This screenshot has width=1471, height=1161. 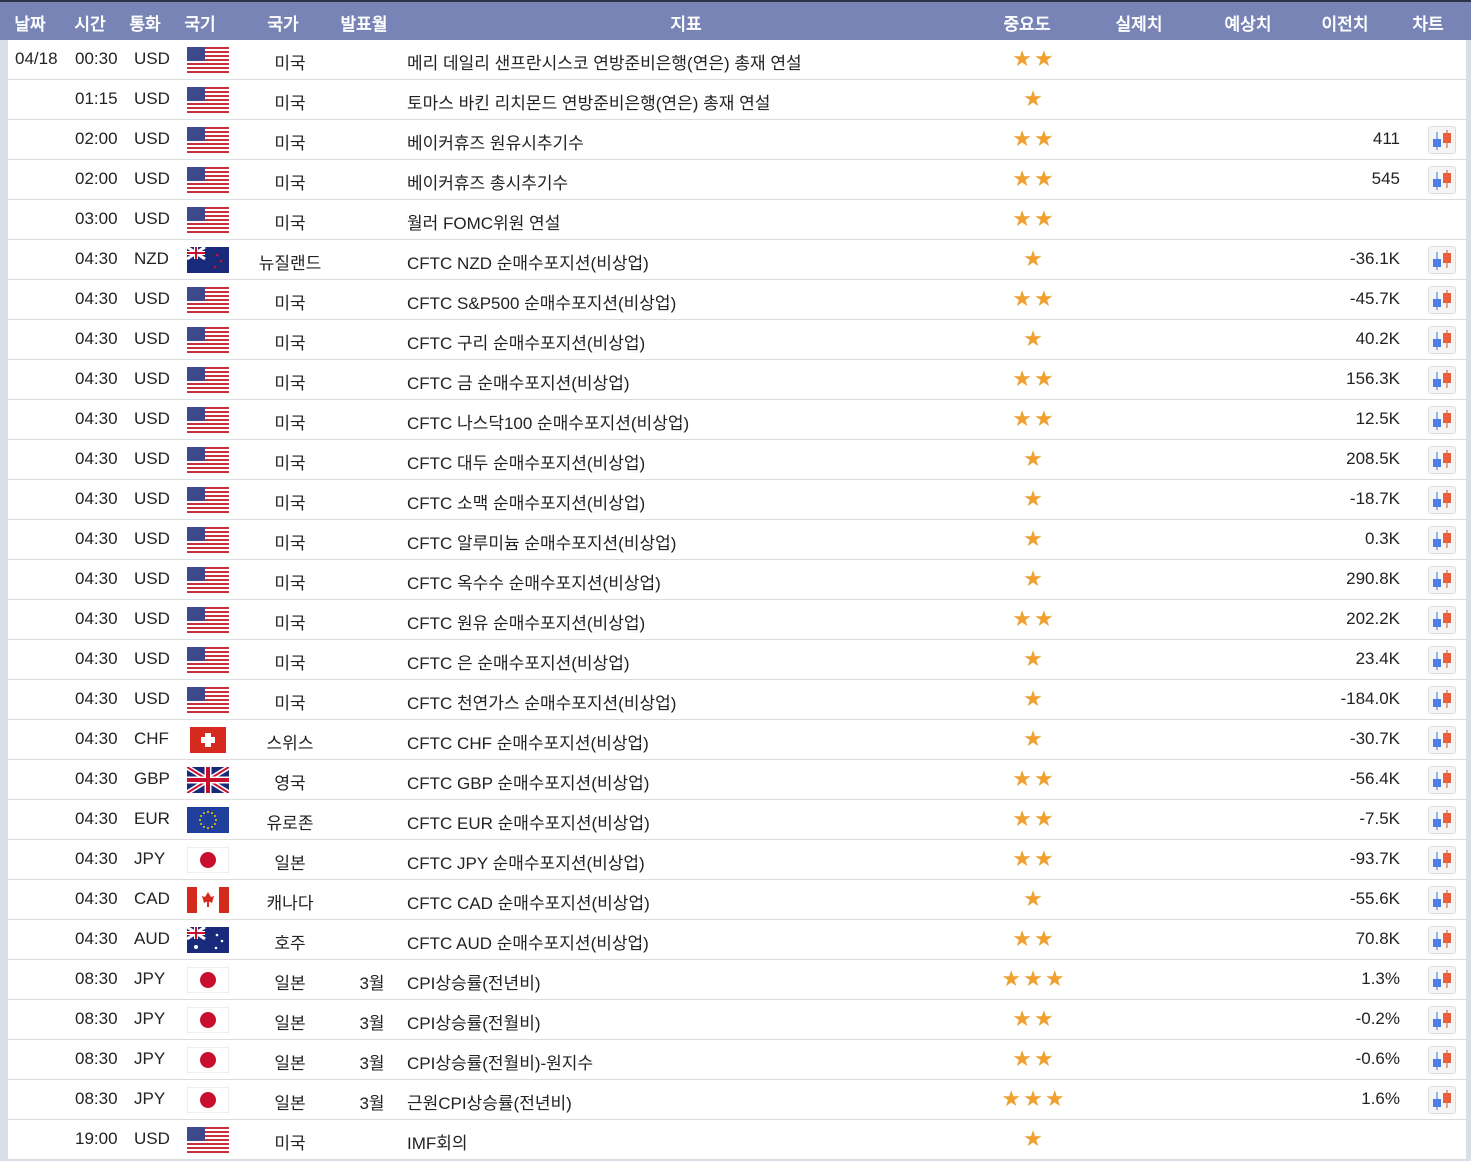 I want to click on indicator-link: CFTC 소맥 순매수포지션(비상업), so click(x=526, y=503).